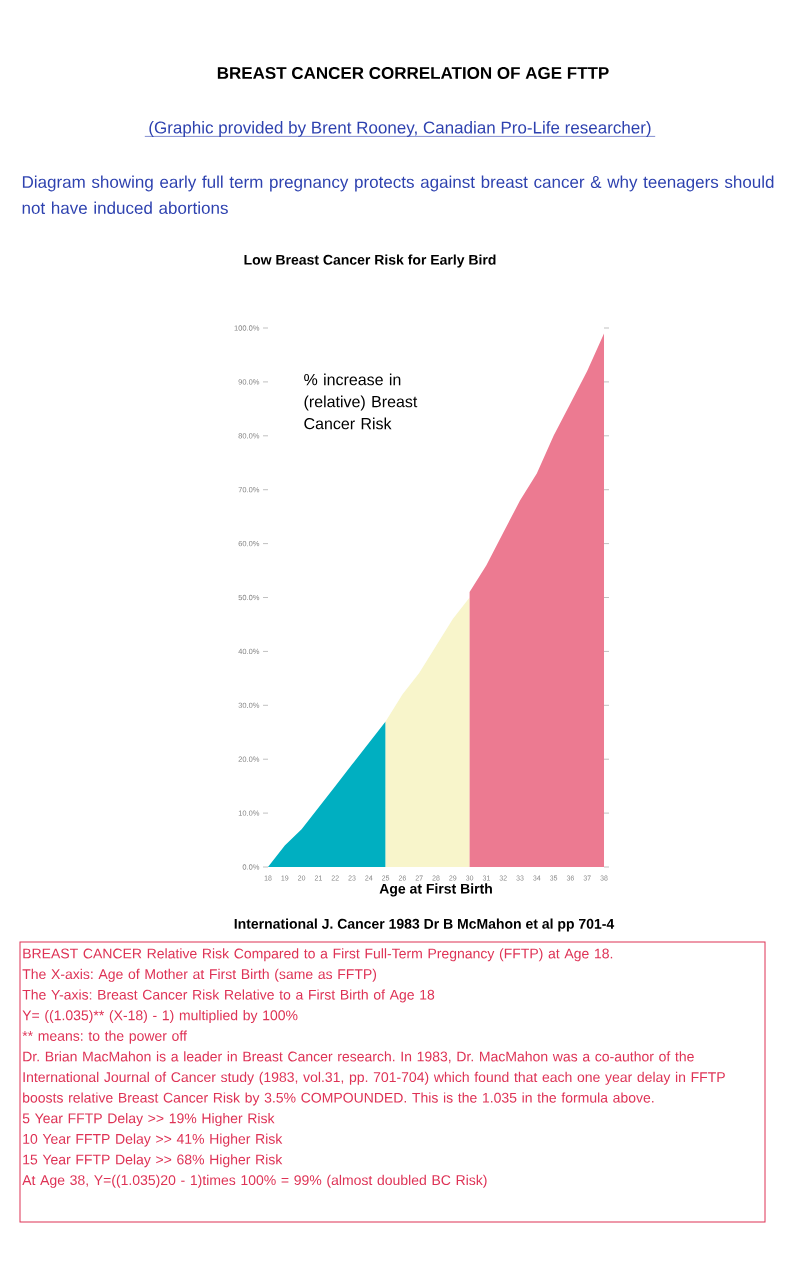 The height and width of the screenshot is (1268, 812). What do you see at coordinates (199, 975) in the screenshot?
I see `text: The X-axis: Age of Mother at First Birth (same as FFTP)` at bounding box center [199, 975].